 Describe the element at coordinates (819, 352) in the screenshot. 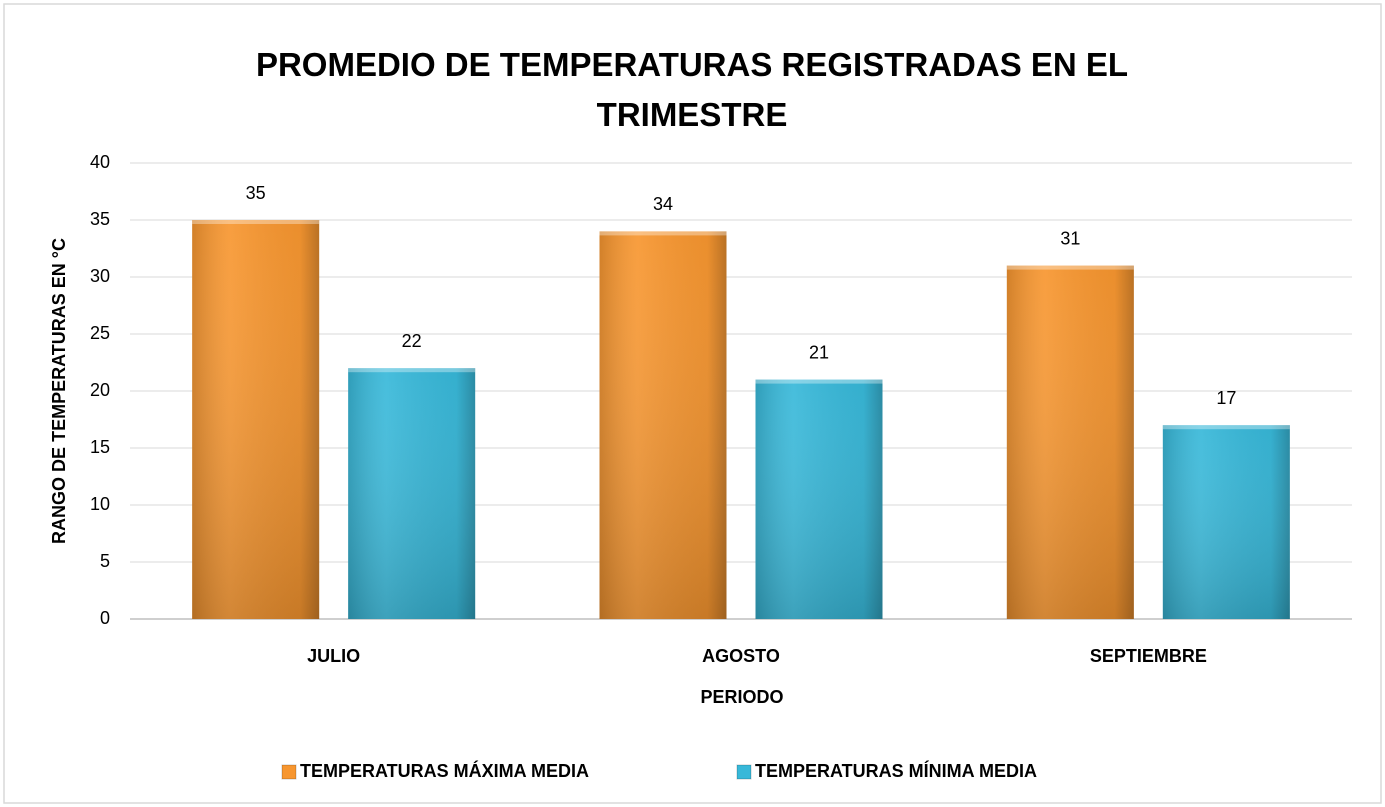

I see `data-label: 21` at that location.